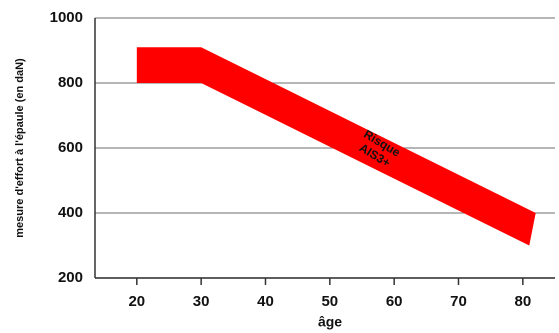 Image resolution: width=559 pixels, height=333 pixels. Describe the element at coordinates (458, 301) in the screenshot. I see `x-tick-label: 70` at that location.